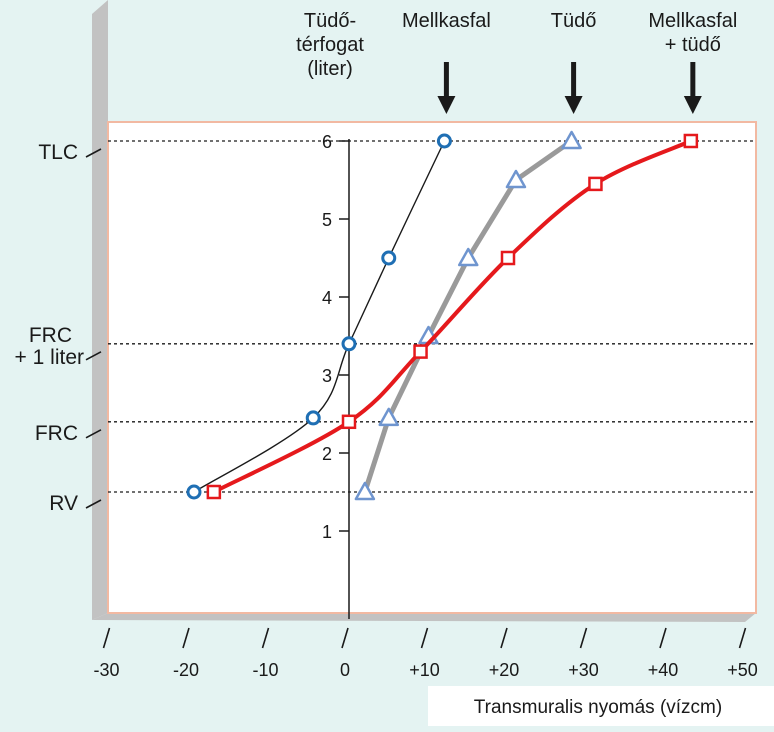  I want to click on reference-label: TLC, so click(58, 152).